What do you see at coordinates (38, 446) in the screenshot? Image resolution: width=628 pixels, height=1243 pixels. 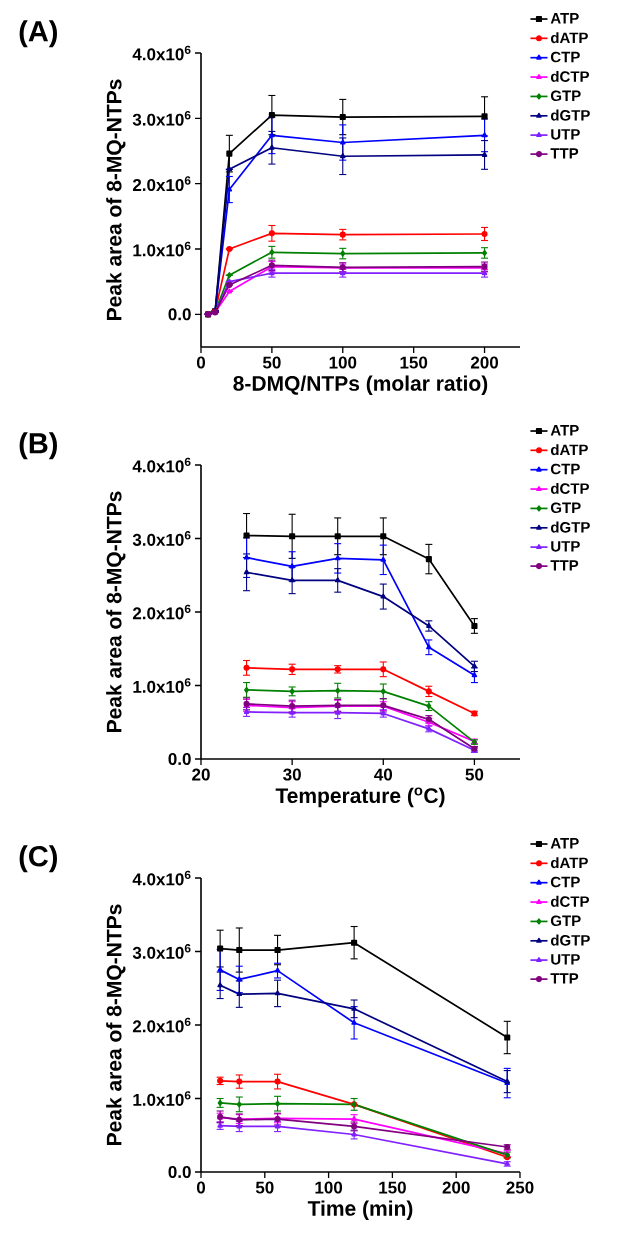 I see `chart-title: (B)` at bounding box center [38, 446].